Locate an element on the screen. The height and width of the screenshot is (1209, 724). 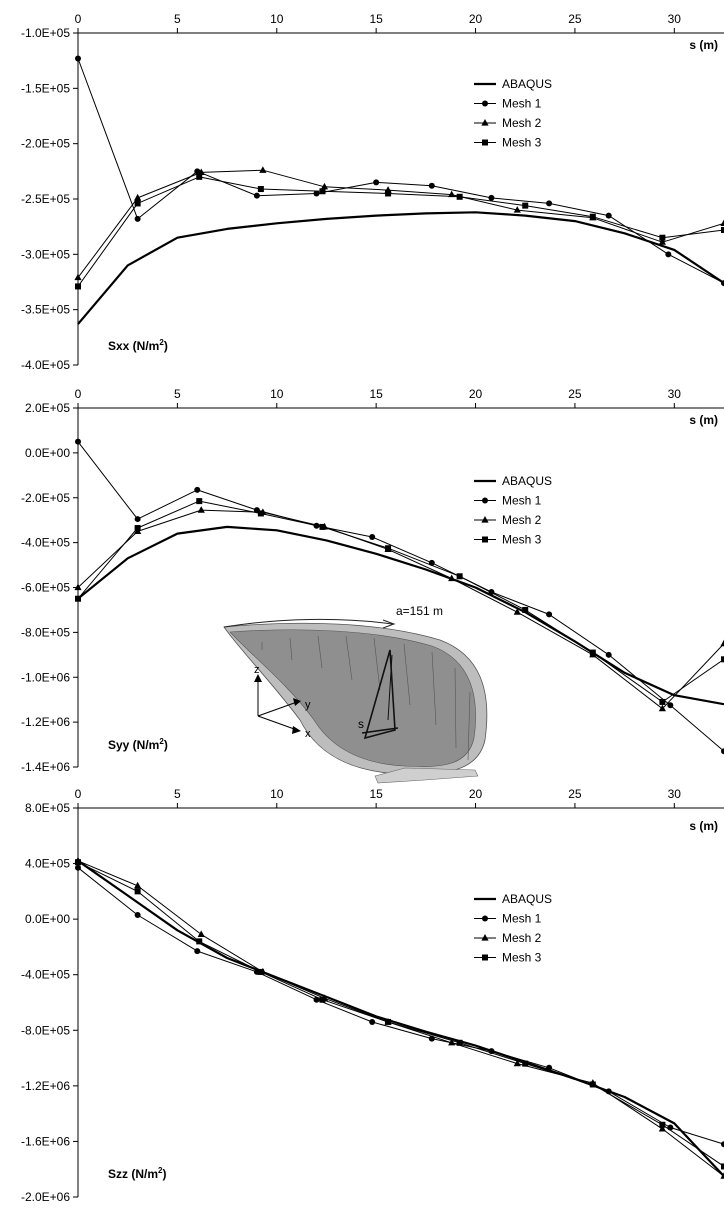
inset-x-label: x is located at coordinates (308, 734).